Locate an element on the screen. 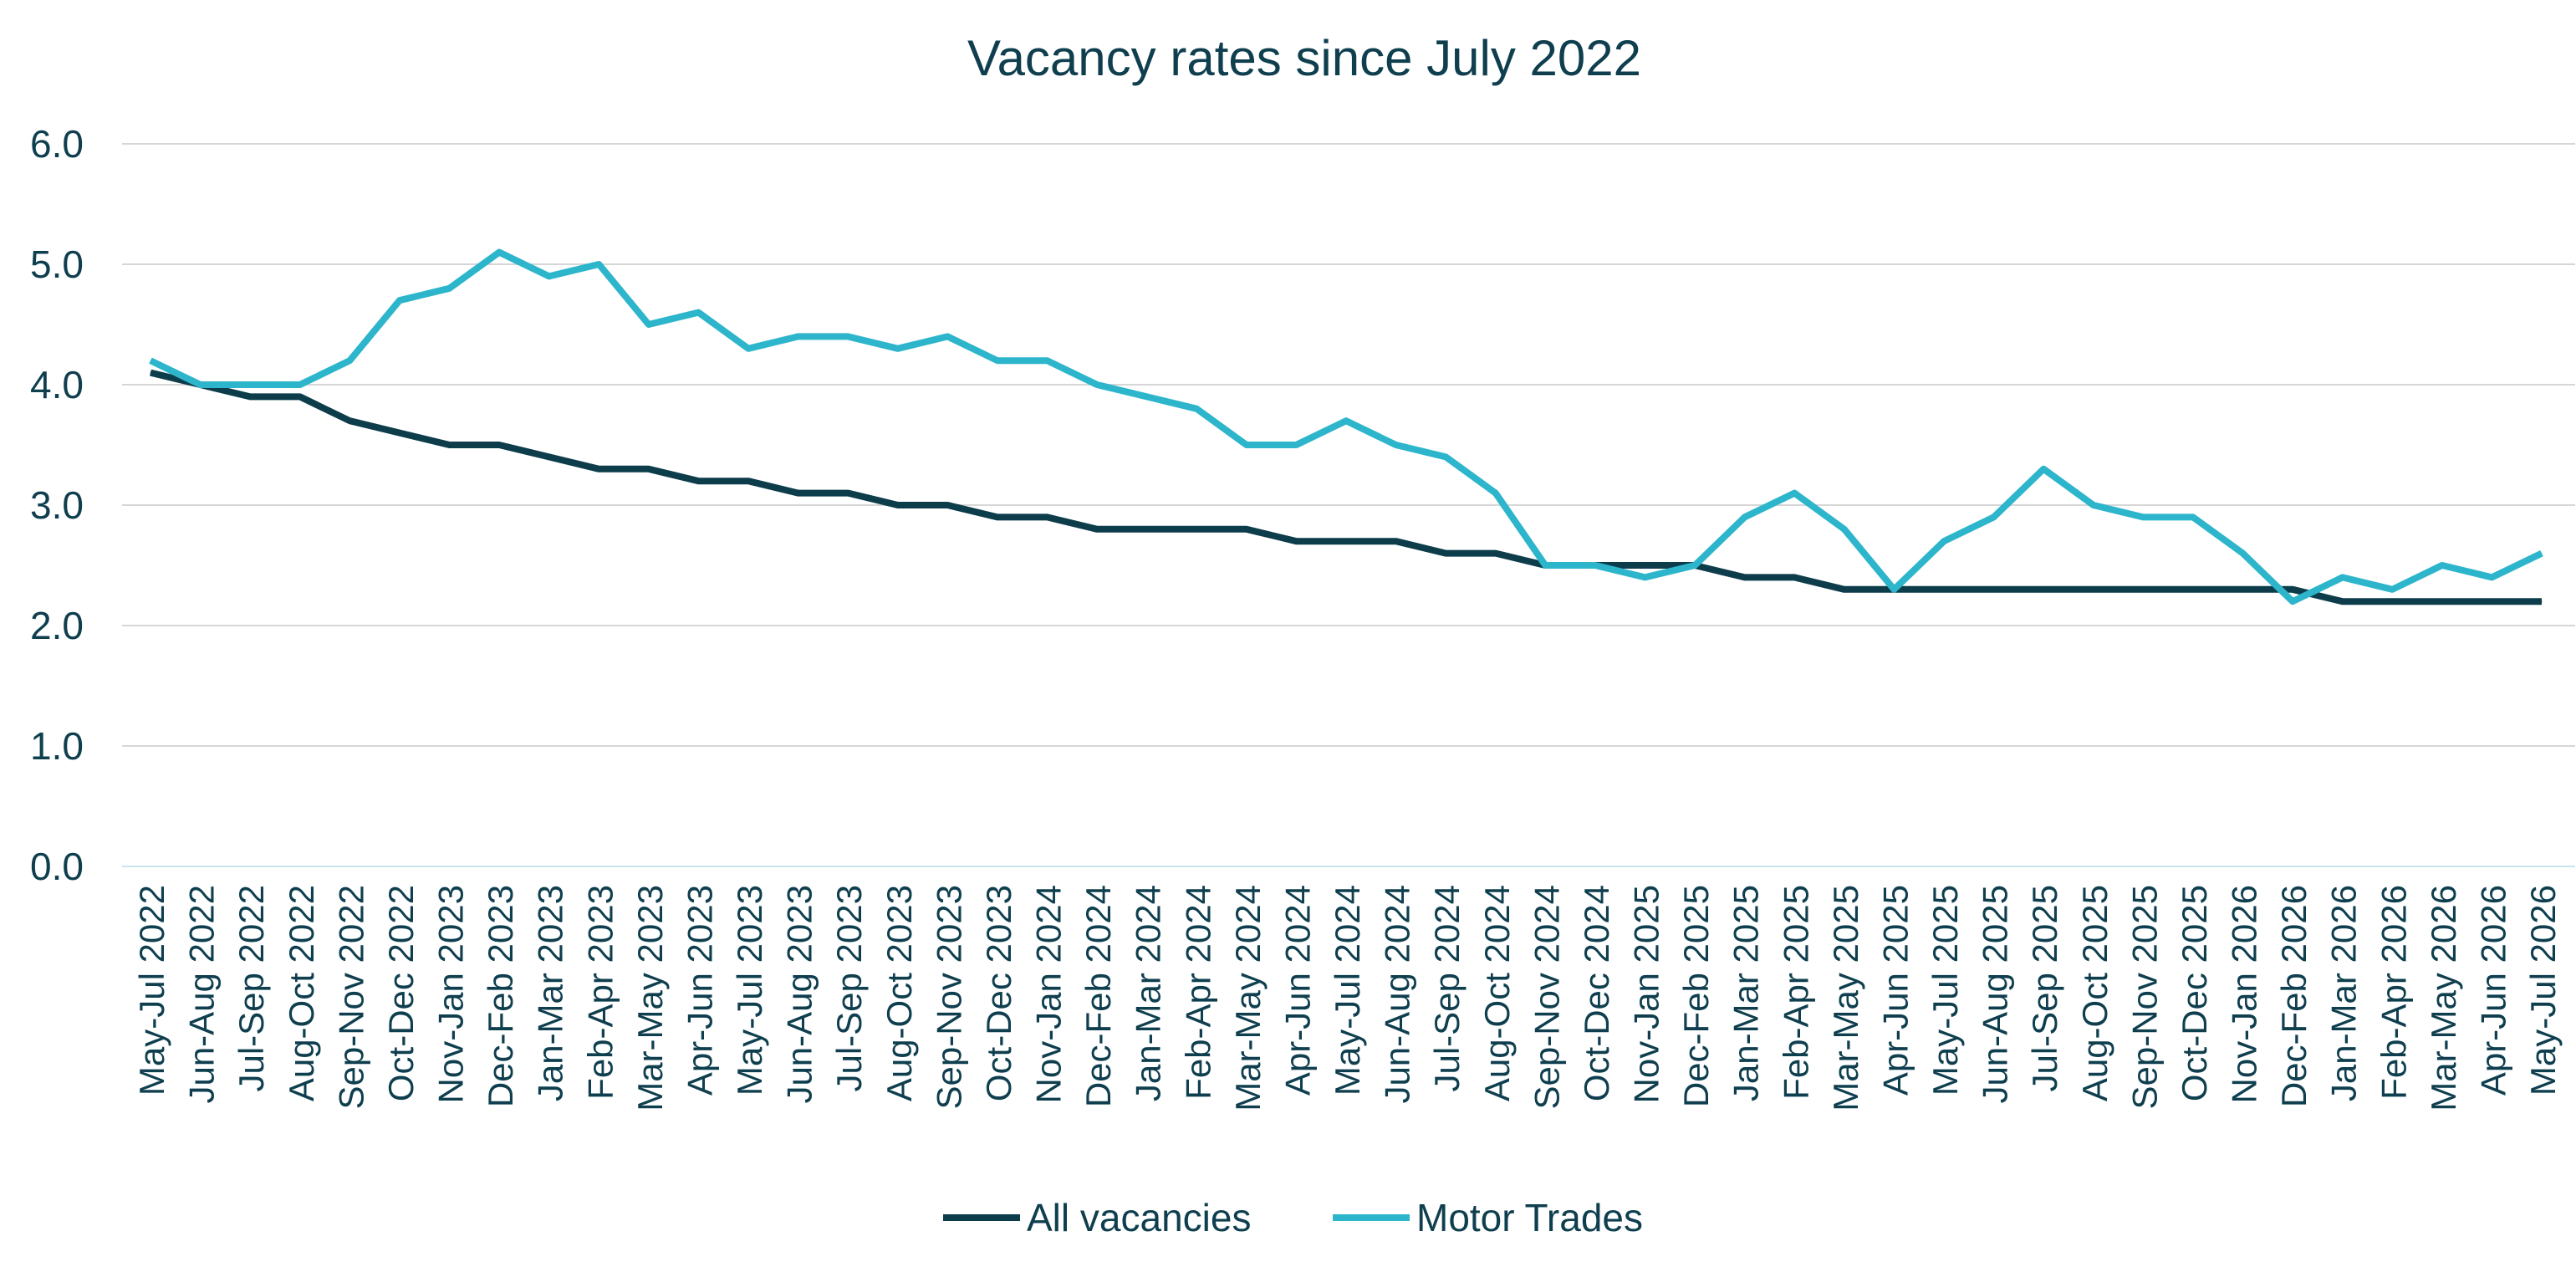  y-tick-label: 0.0 is located at coordinates (57, 867).